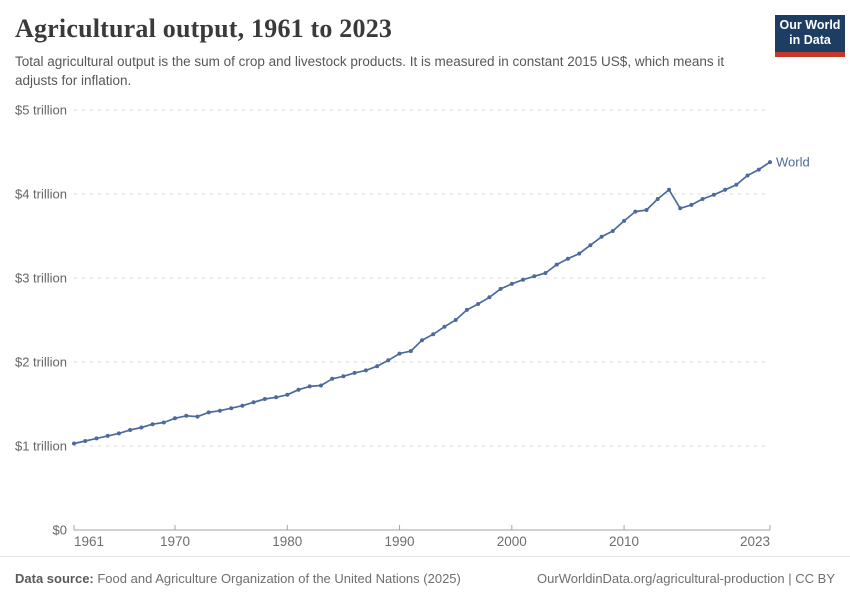  What do you see at coordinates (793, 162) in the screenshot?
I see `series-label-world: World` at bounding box center [793, 162].